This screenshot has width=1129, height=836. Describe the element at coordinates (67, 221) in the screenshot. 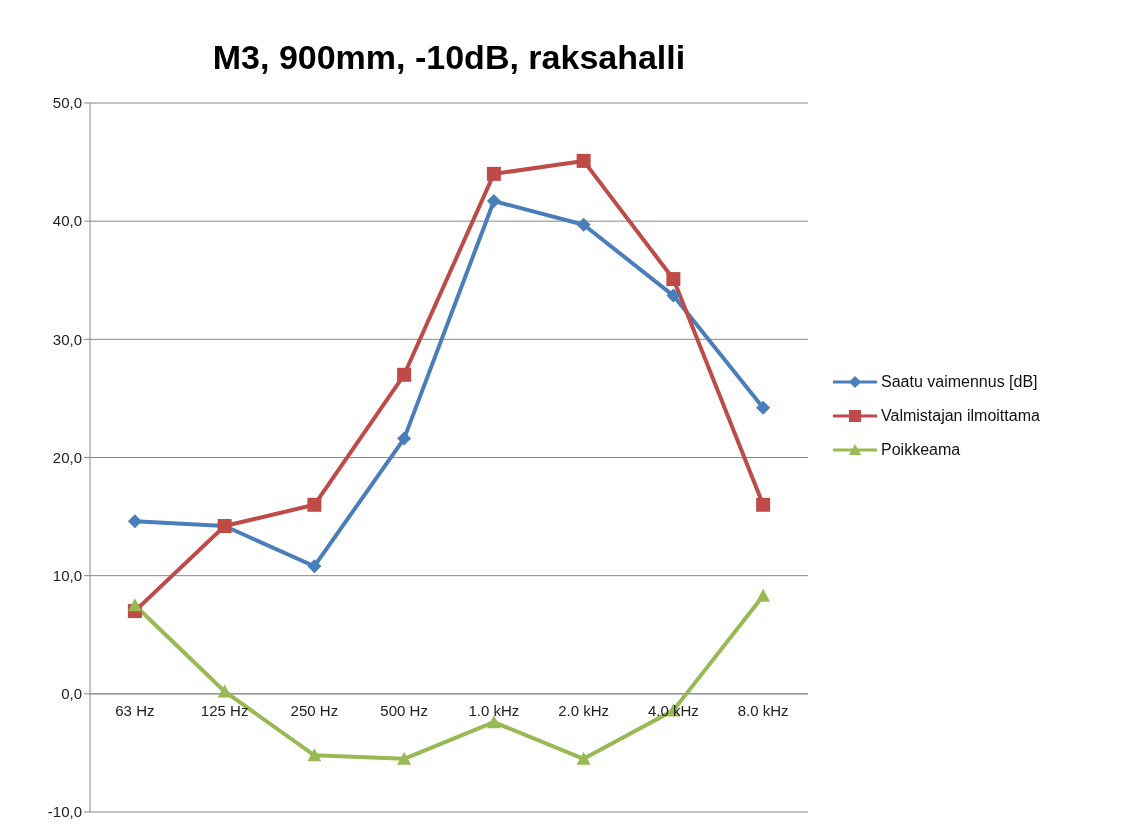

I see `y-tick-label: 40,0` at that location.